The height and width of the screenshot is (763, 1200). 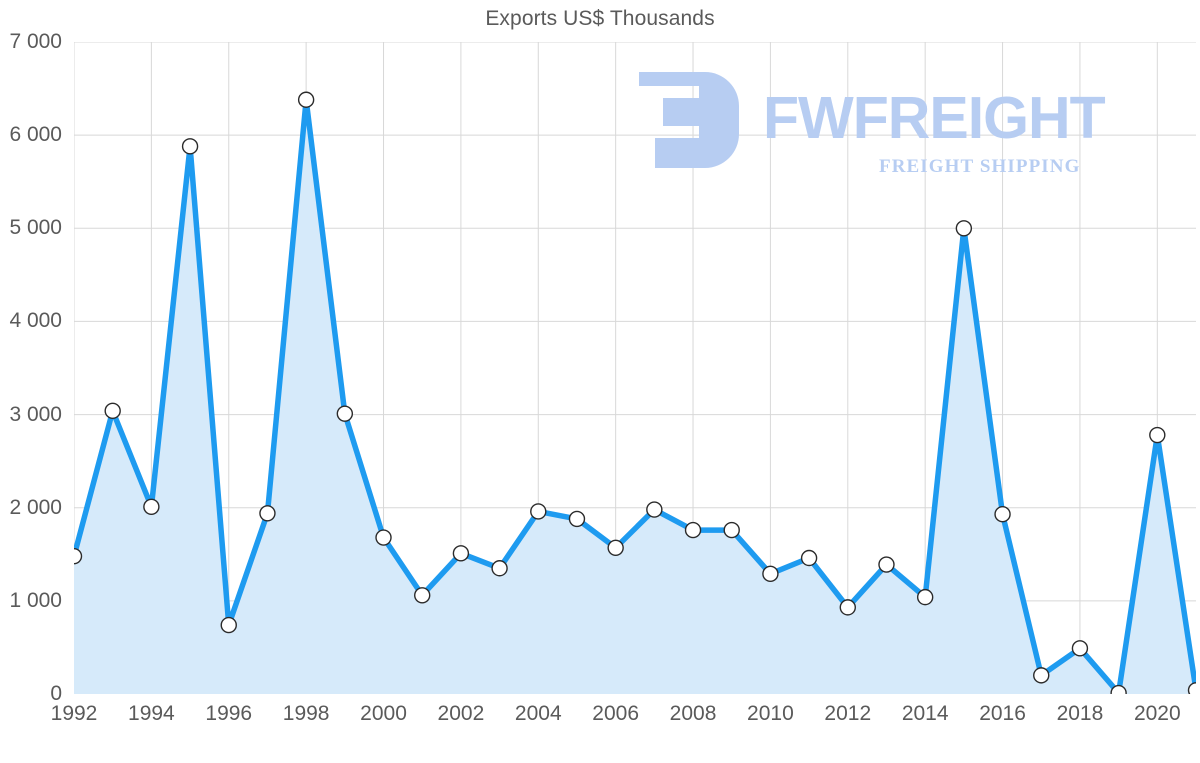 I want to click on x-axis-tick-label: 2014, so click(x=925, y=713).